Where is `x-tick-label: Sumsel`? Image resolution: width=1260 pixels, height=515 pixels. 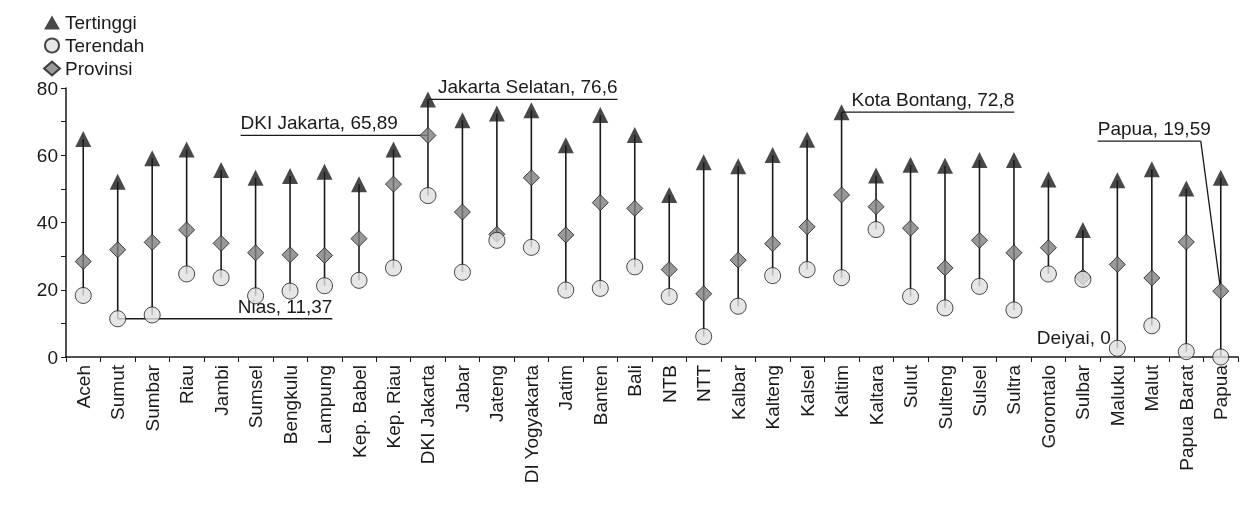
x-tick-label: Sumsel is located at coordinates (256, 397).